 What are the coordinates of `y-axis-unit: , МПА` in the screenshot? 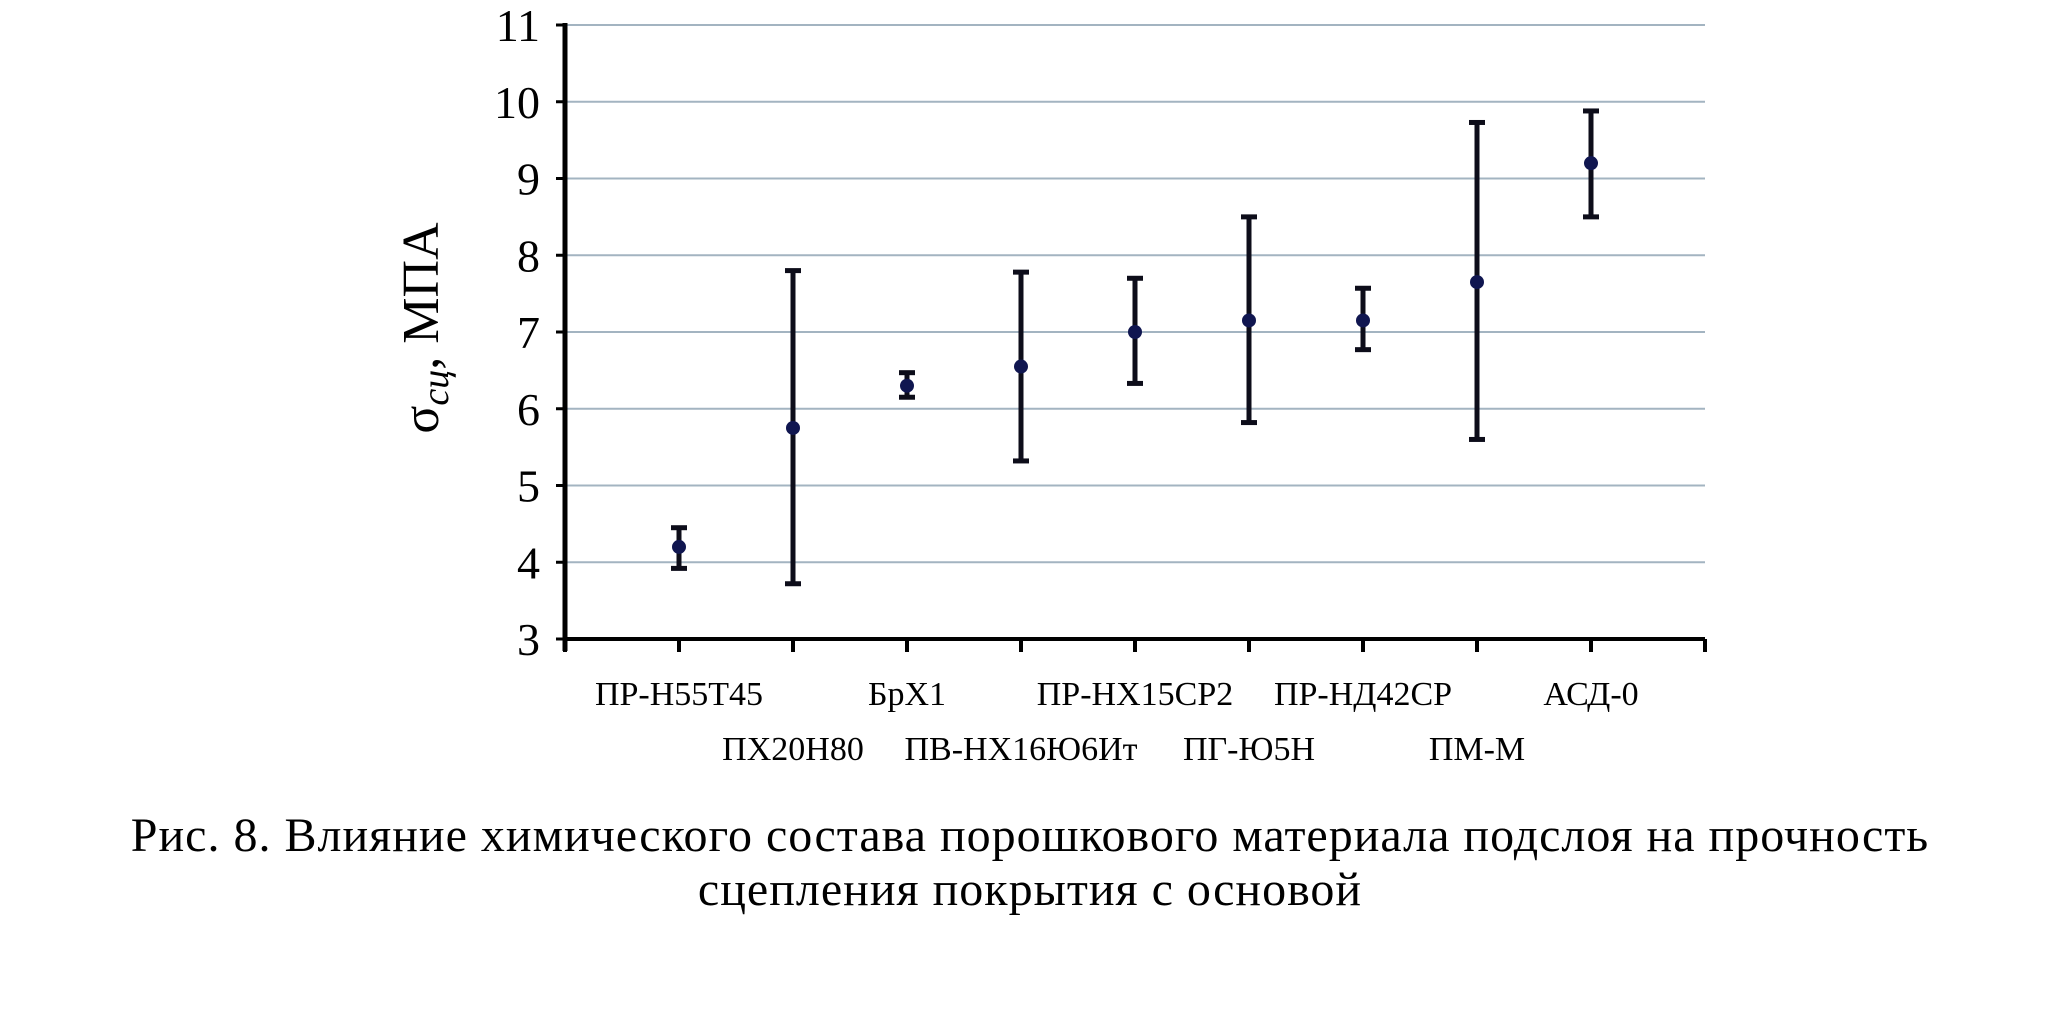 It's located at (421, 296).